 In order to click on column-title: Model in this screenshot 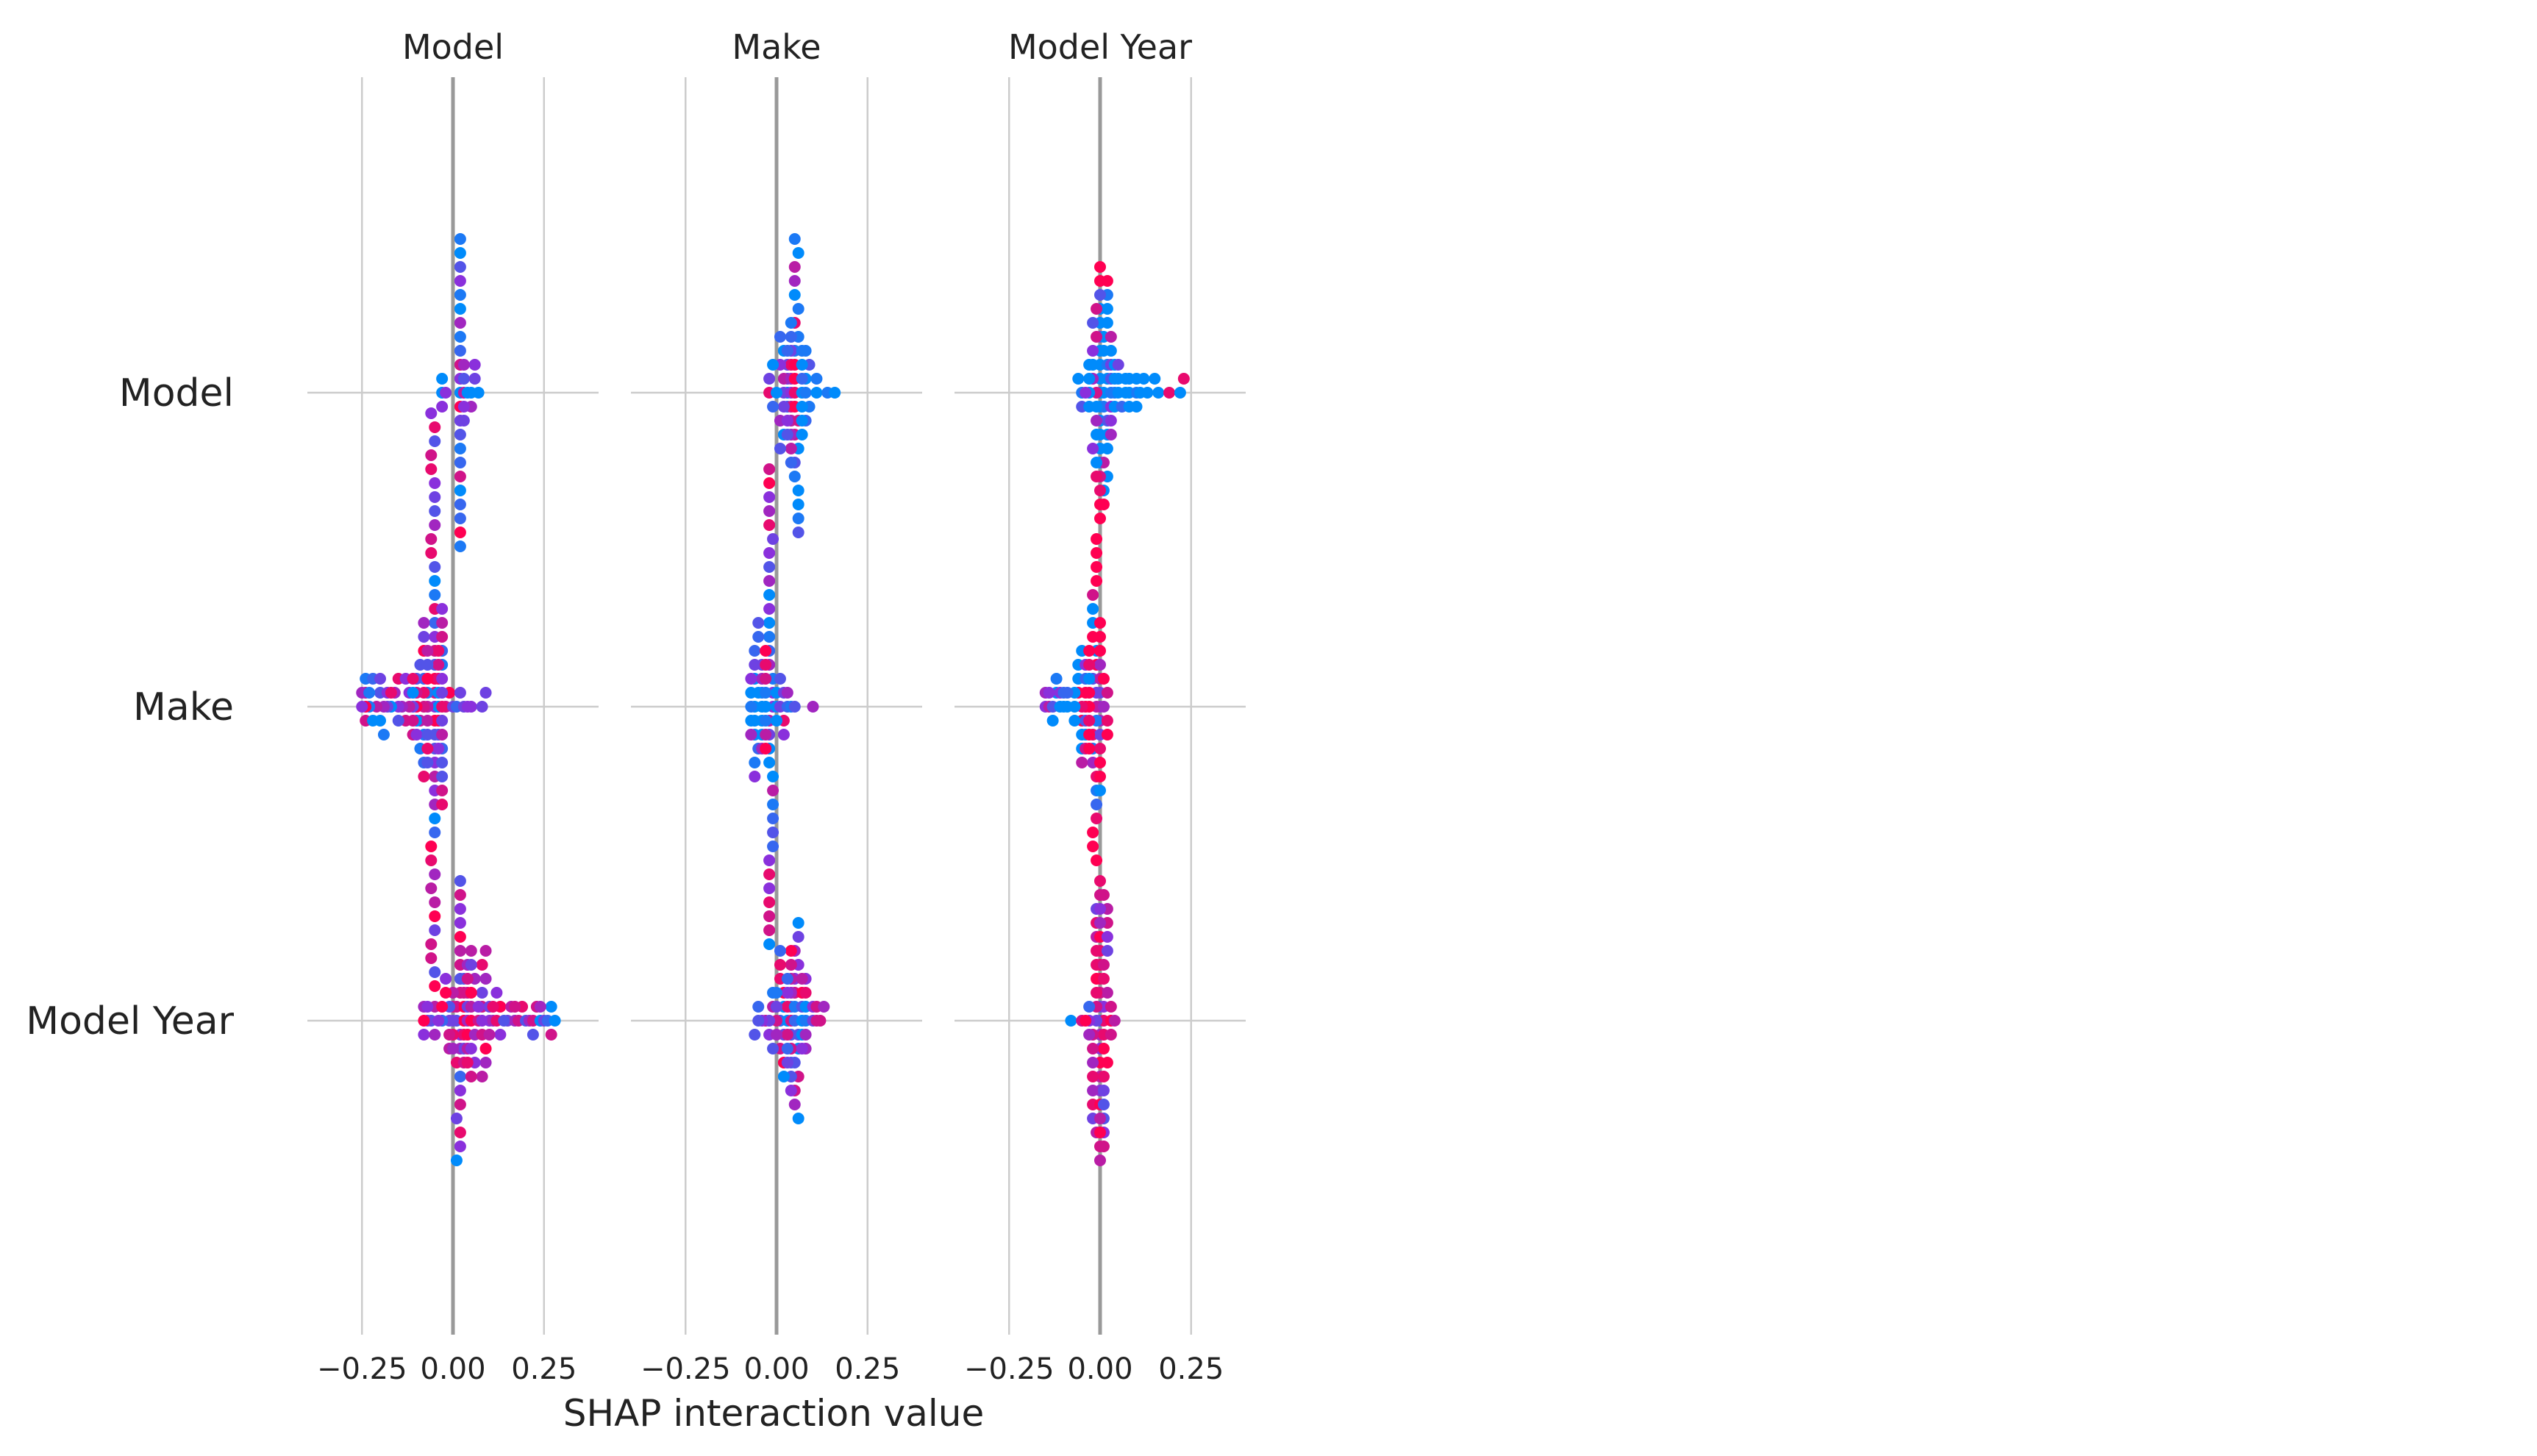, I will do `click(453, 47)`.